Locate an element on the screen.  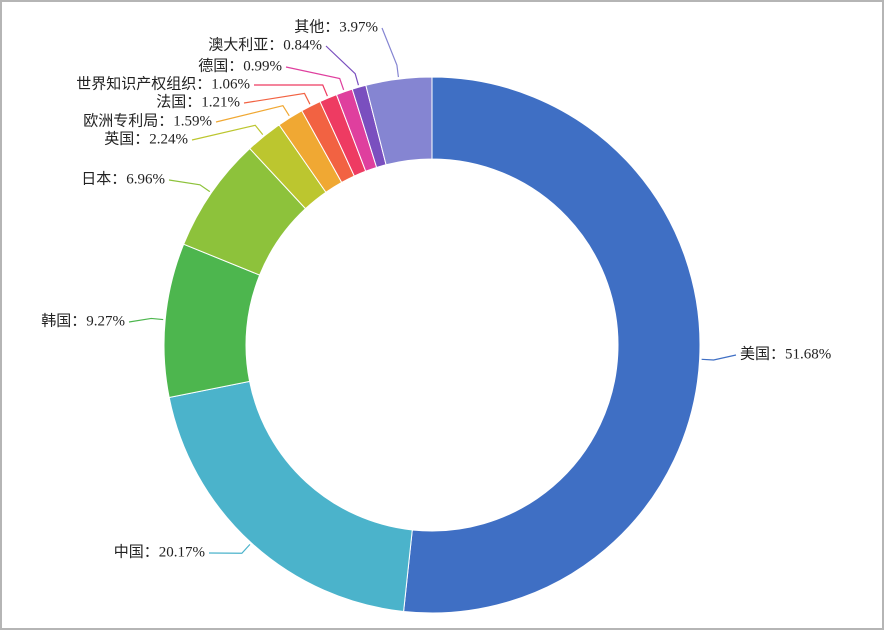
data-label: 世界知识产权组织：1.06% is located at coordinates (163, 83).